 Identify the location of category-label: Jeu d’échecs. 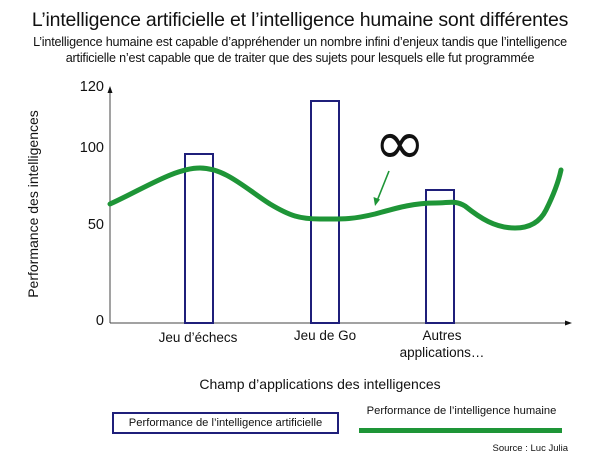
(198, 337).